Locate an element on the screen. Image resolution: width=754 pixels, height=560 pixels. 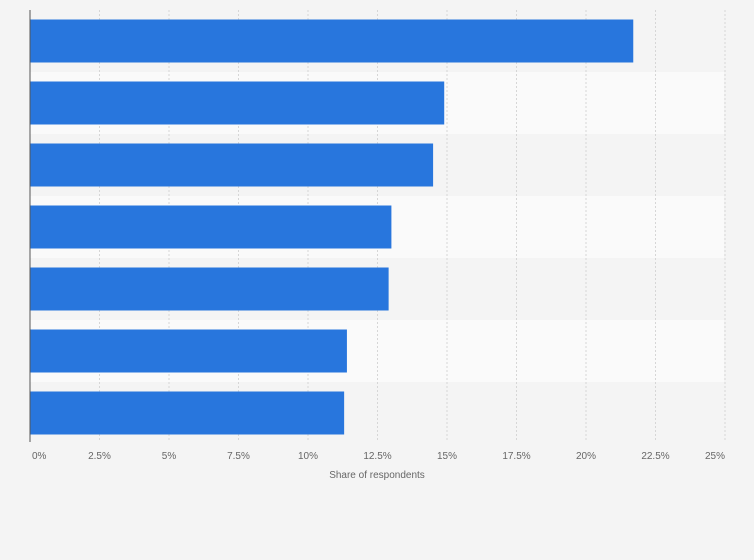
x-tick-label: 17.5% is located at coordinates (516, 456).